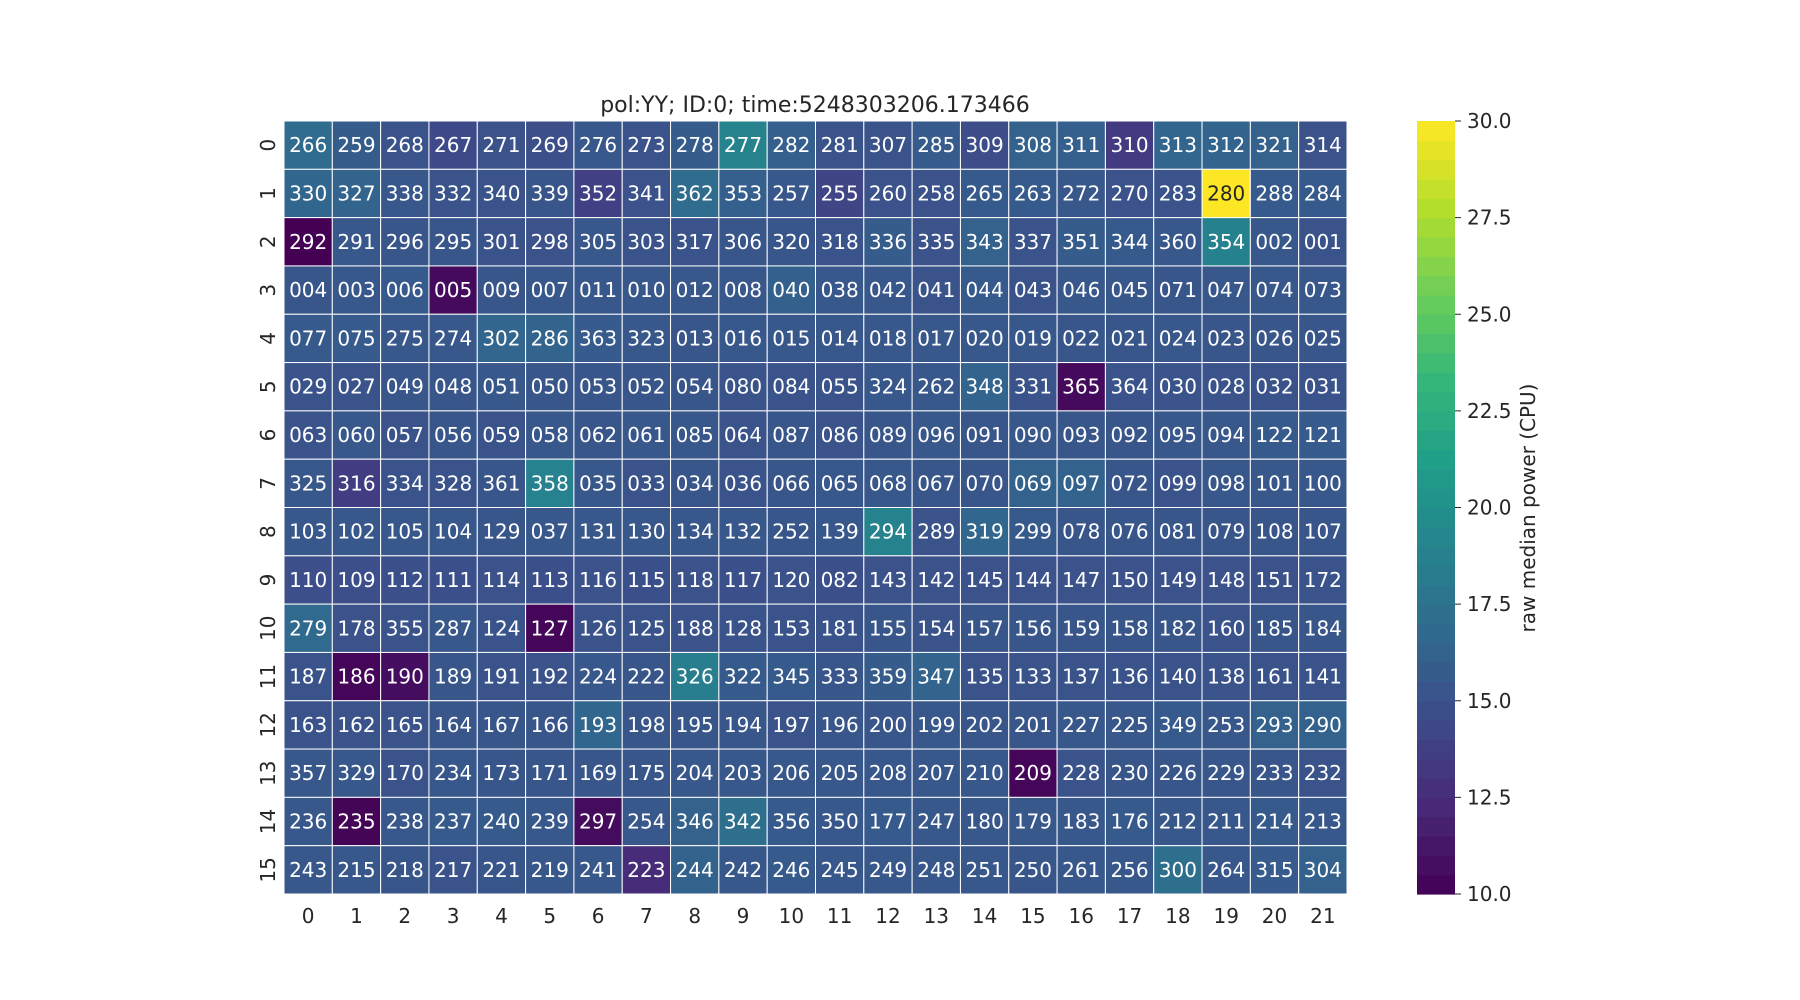 The image size is (1800, 1000). I want to click on y-tick-label: 0, so click(268, 145).